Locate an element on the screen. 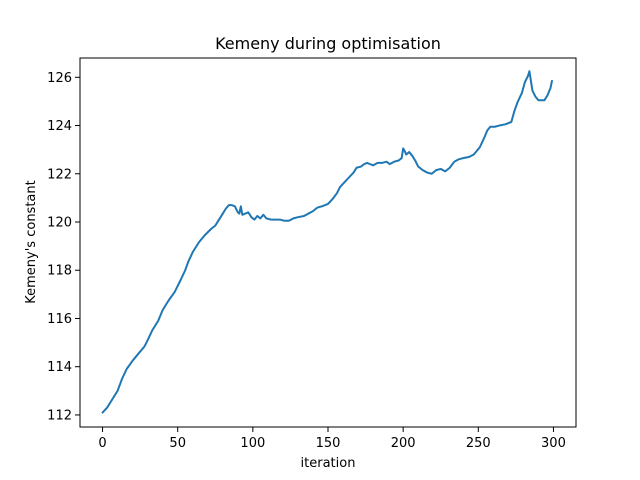  y-tick-label: 112 is located at coordinates (59, 415).